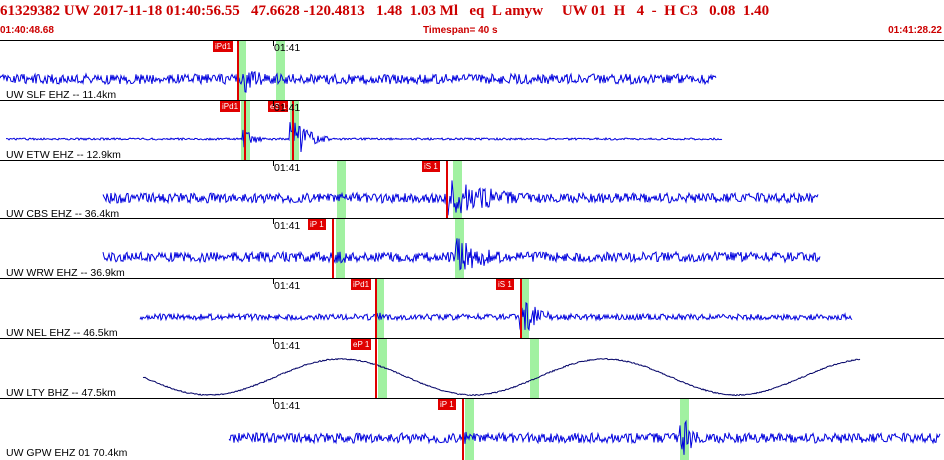 This screenshot has height=460, width=944. What do you see at coordinates (278, 106) in the screenshot?
I see `phase-pick-label: eS 1` at bounding box center [278, 106].